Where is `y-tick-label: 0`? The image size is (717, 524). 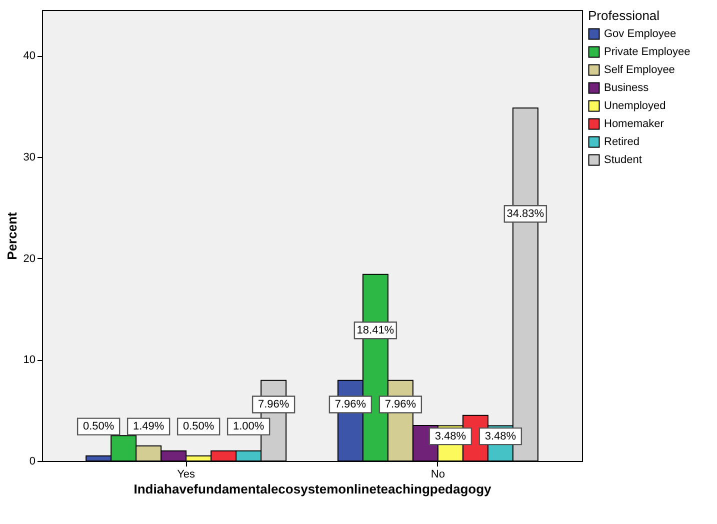 y-tick-label: 0 is located at coordinates (32, 462).